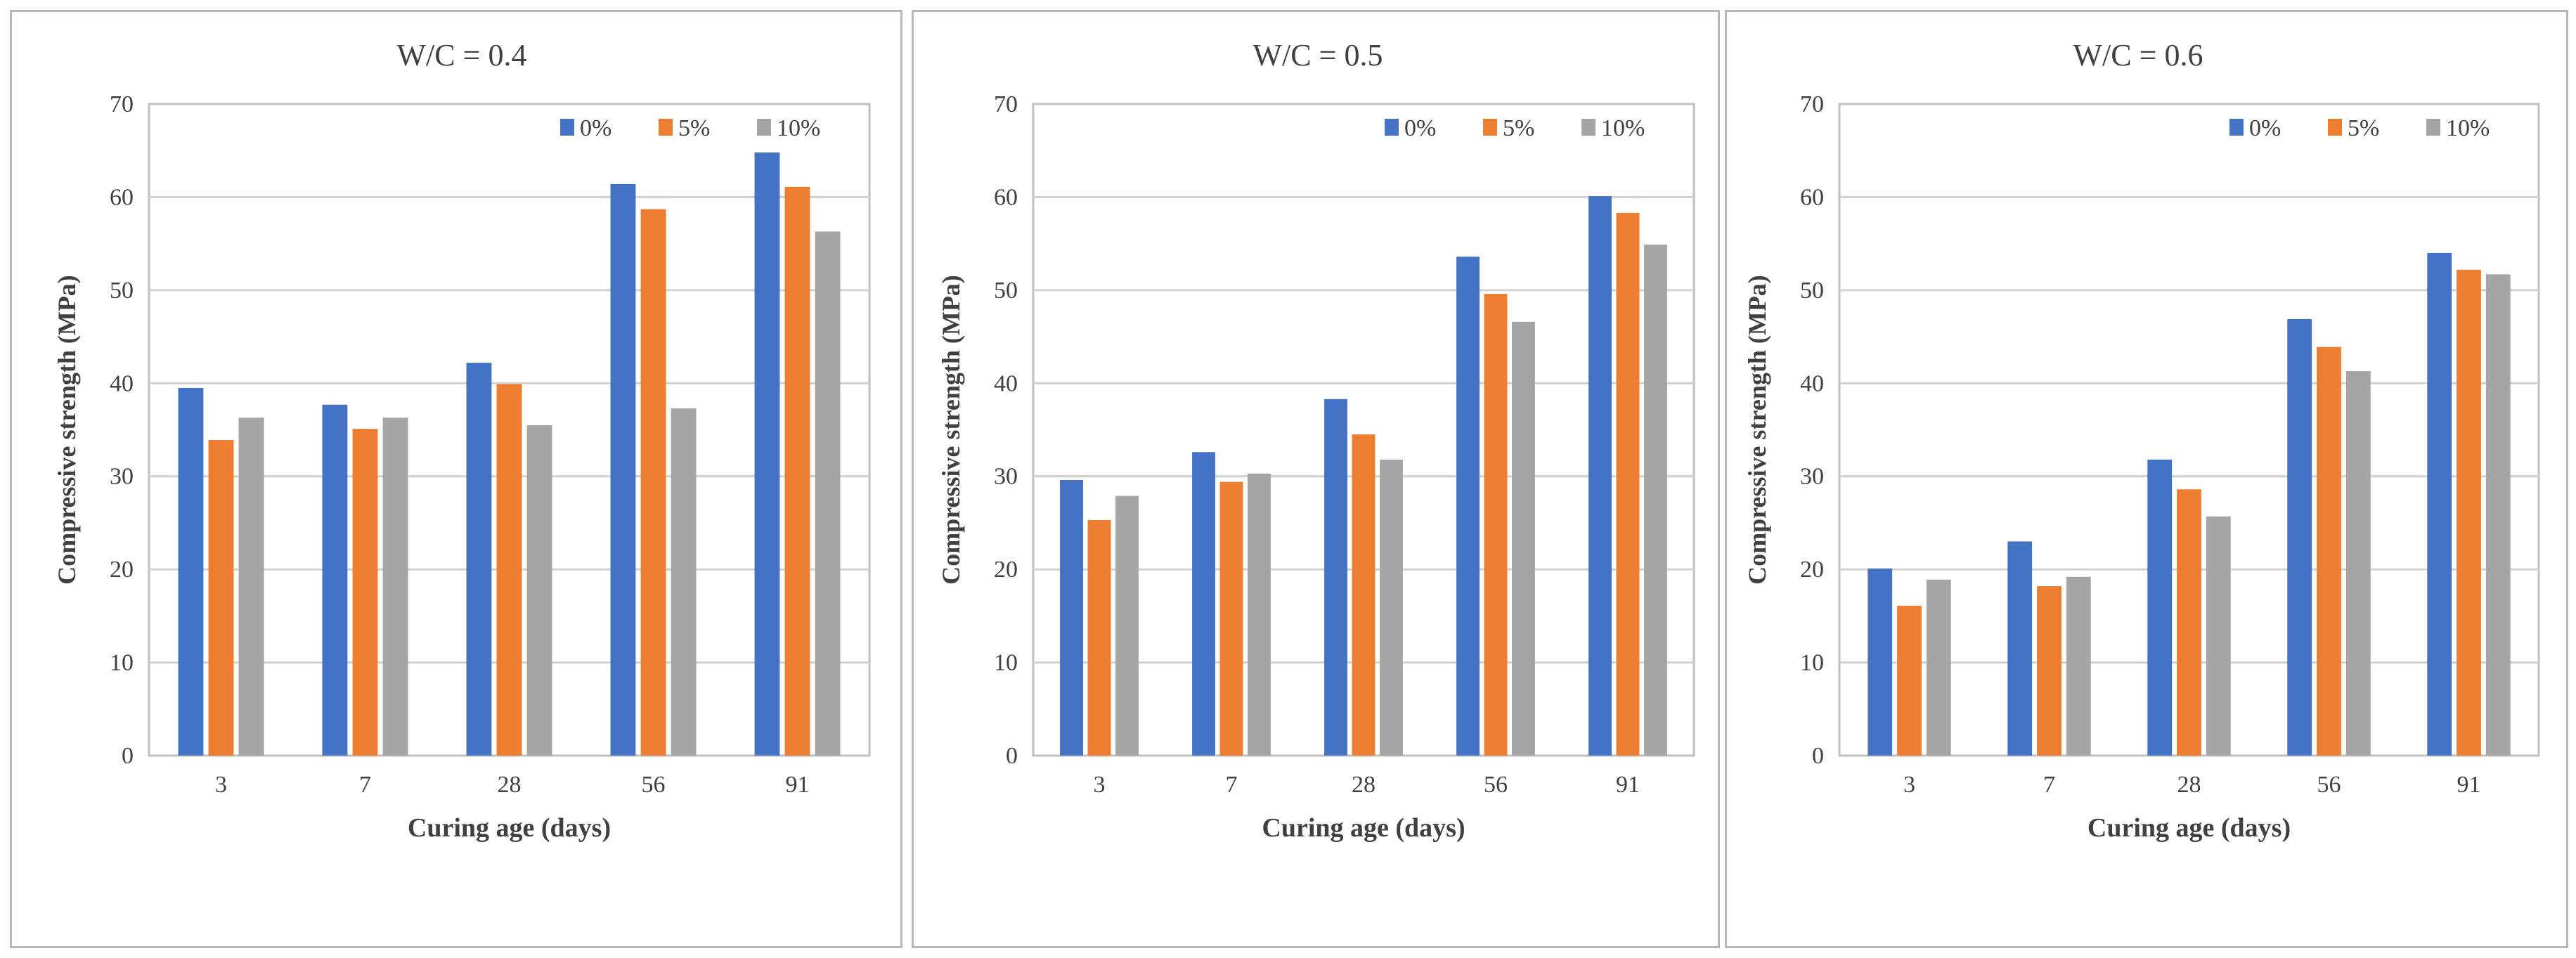 The image size is (2576, 958). Describe the element at coordinates (1318, 55) in the screenshot. I see `chart-title: W/C = 0.5` at that location.